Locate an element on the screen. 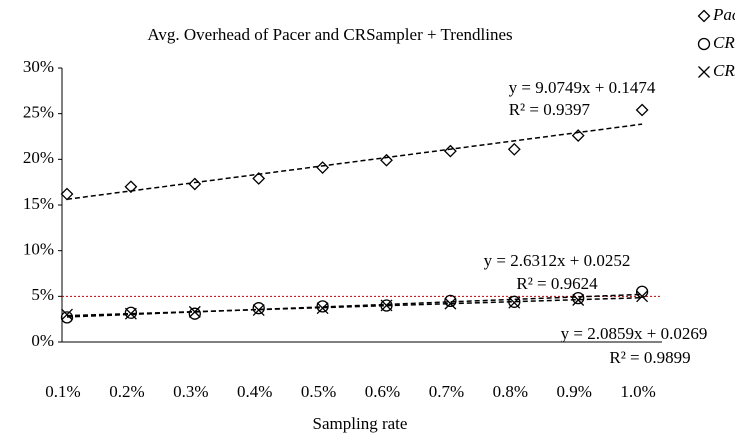  x-tick-label: 0.8% is located at coordinates (510, 391).